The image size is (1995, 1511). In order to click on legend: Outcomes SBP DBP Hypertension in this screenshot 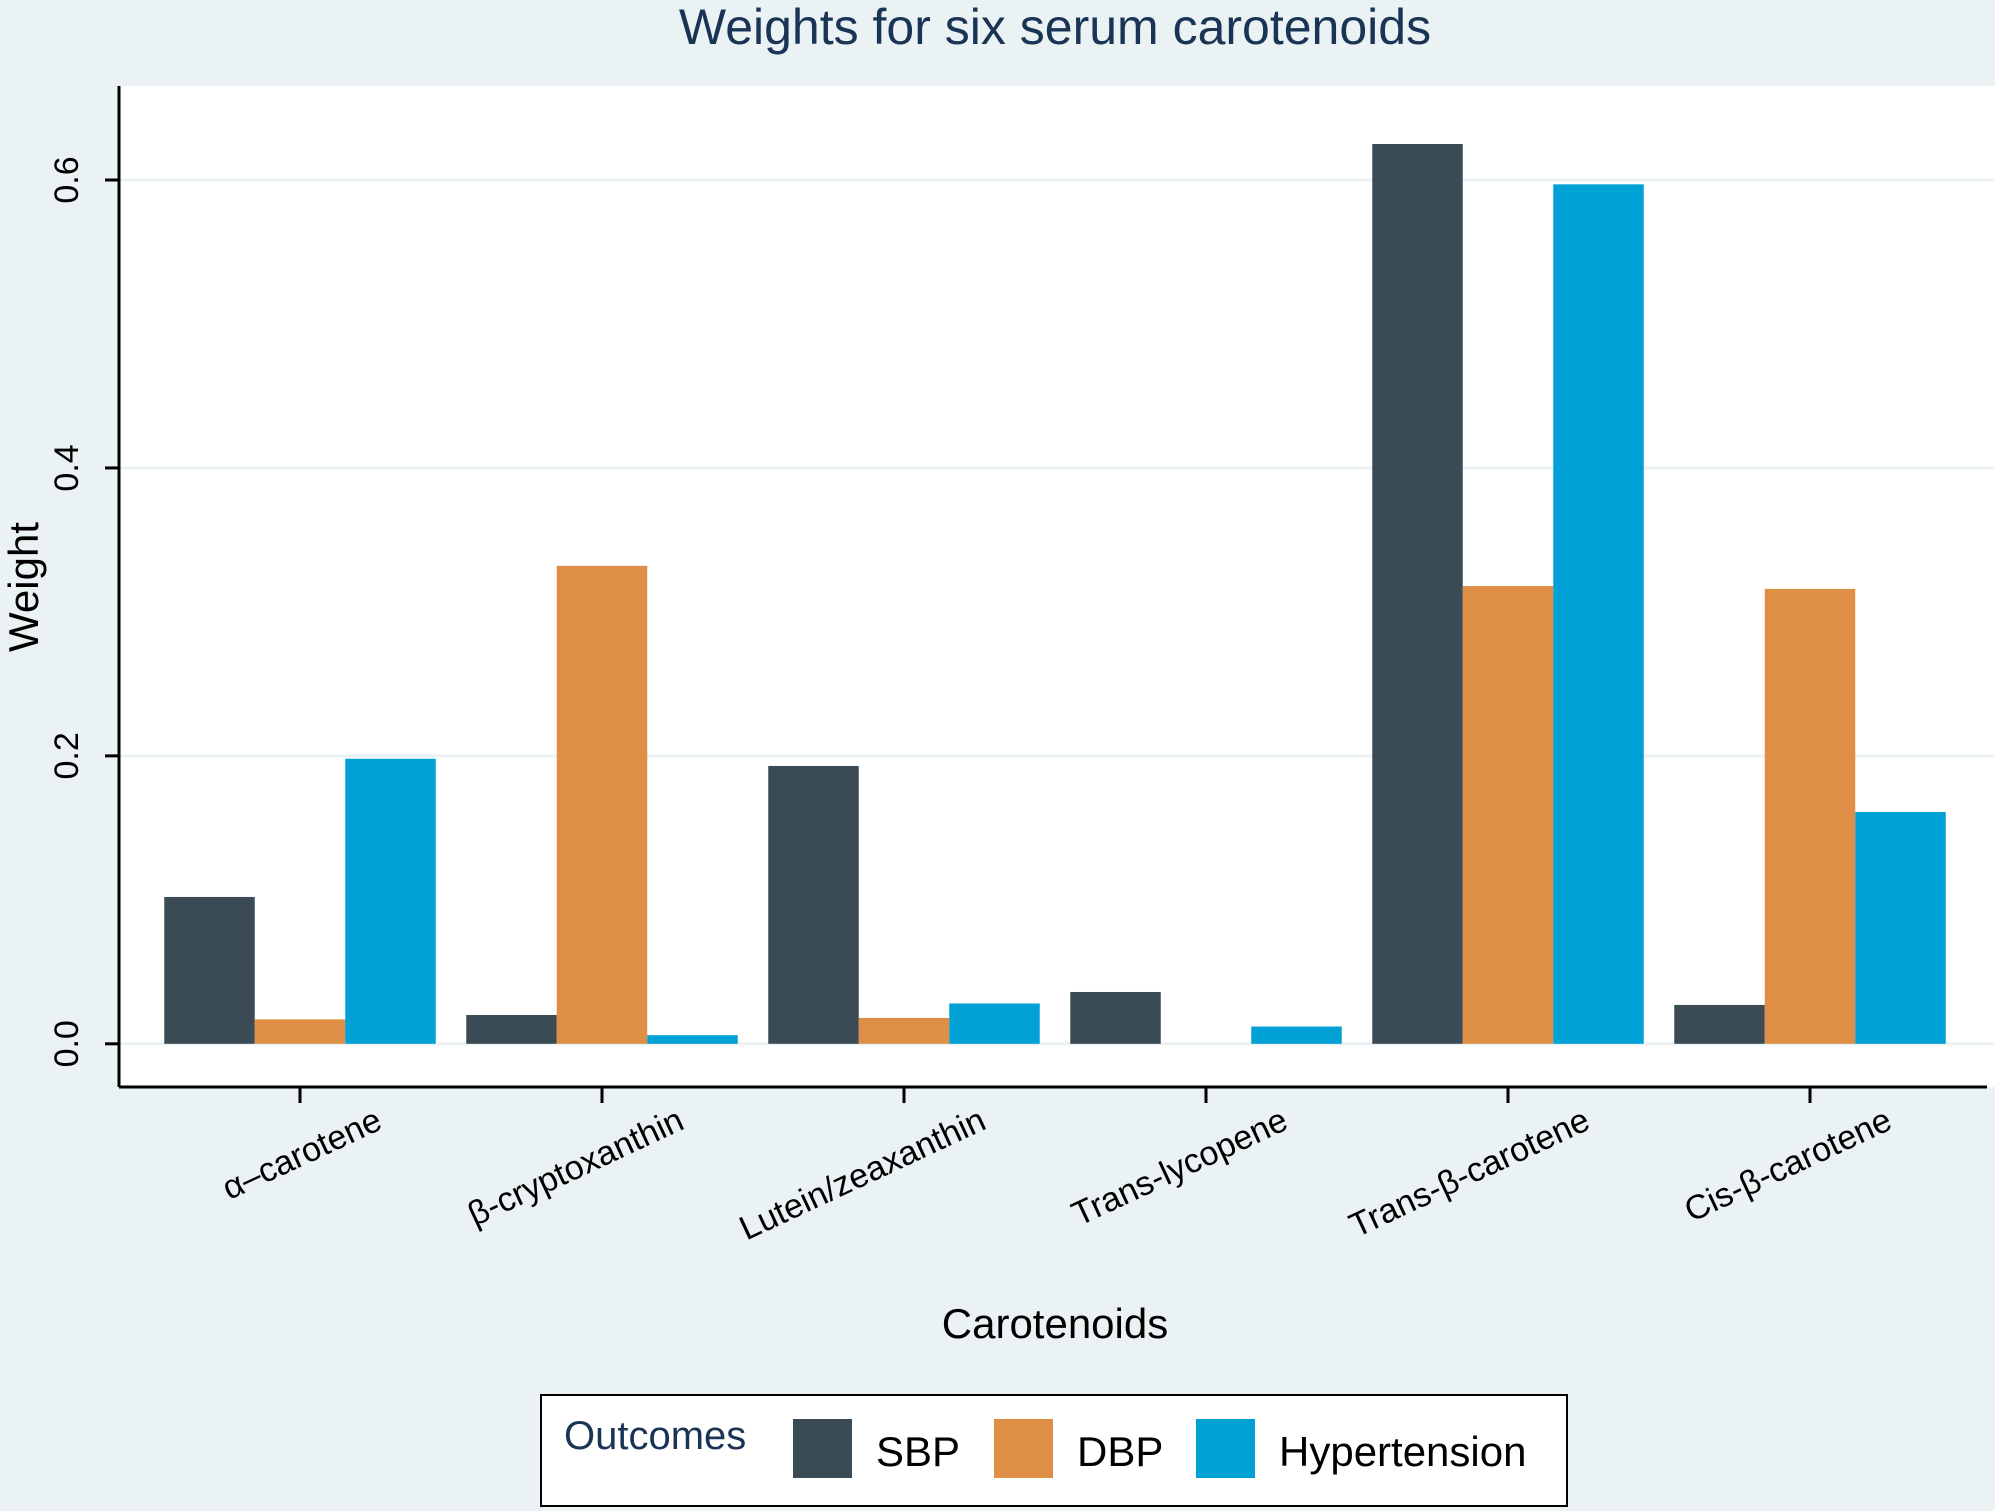, I will do `click(1054, 1450)`.